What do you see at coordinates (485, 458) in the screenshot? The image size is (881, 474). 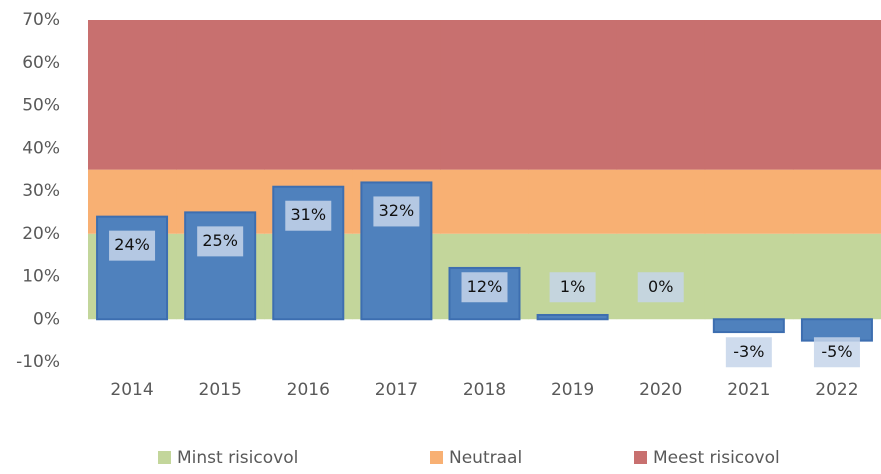 I see `legend-label: Neutraal` at bounding box center [485, 458].